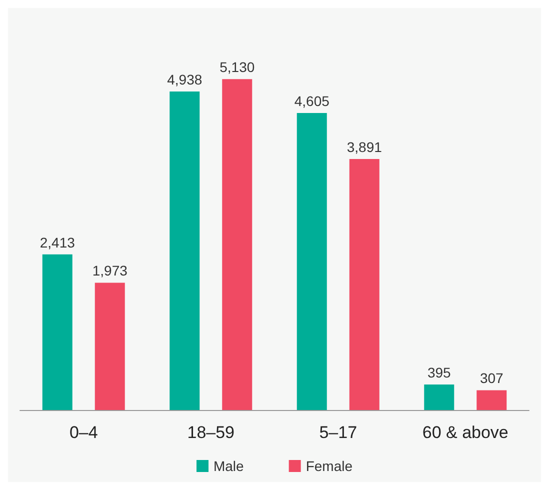 Image resolution: width=549 pixels, height=490 pixels. What do you see at coordinates (338, 432) in the screenshot?
I see `x-tick-label: 5–17` at bounding box center [338, 432].